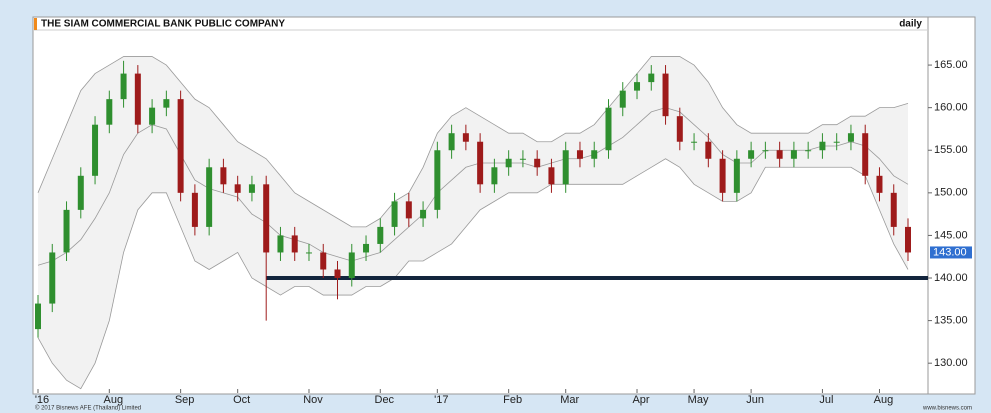 The height and width of the screenshot is (413, 991). Describe the element at coordinates (512, 400) in the screenshot. I see `x-tick-label: Feb` at that location.